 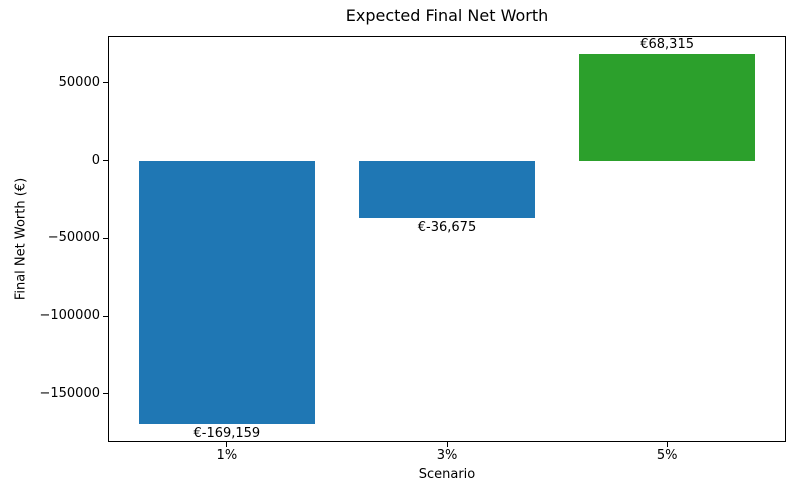 I want to click on x-tick-label: 1%, so click(x=227, y=455).